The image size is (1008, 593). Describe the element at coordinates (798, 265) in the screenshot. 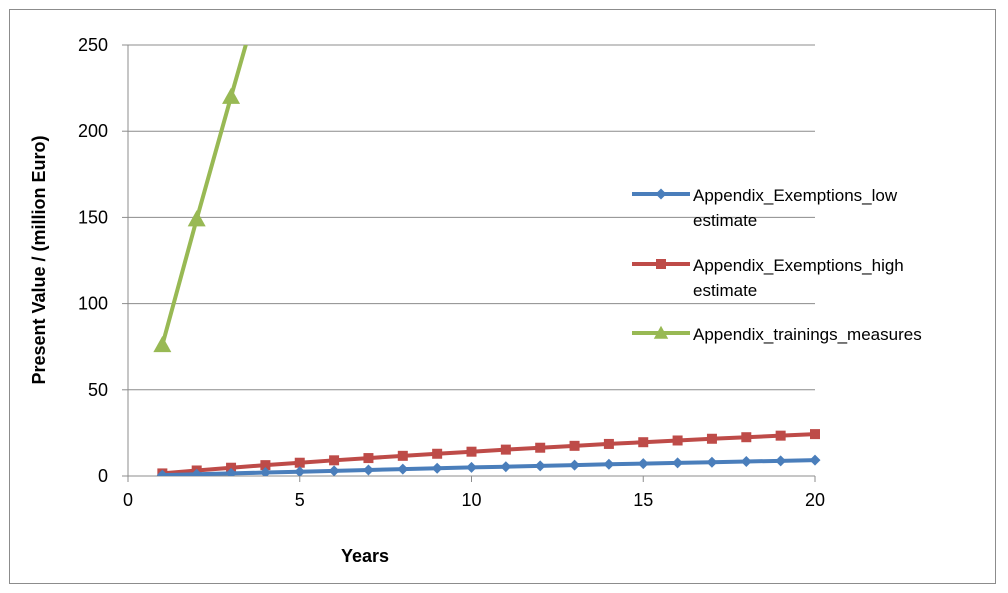

I see `legend-label: Appendix_Exemptions_high` at that location.